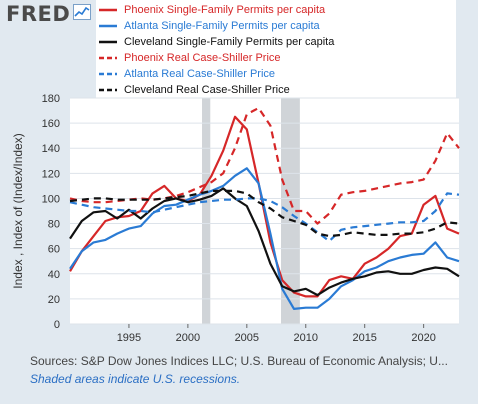 This screenshot has height=404, width=478. Describe the element at coordinates (225, 10) in the screenshot. I see `legend-label: Phoenix Single-Family Permits per capita` at that location.